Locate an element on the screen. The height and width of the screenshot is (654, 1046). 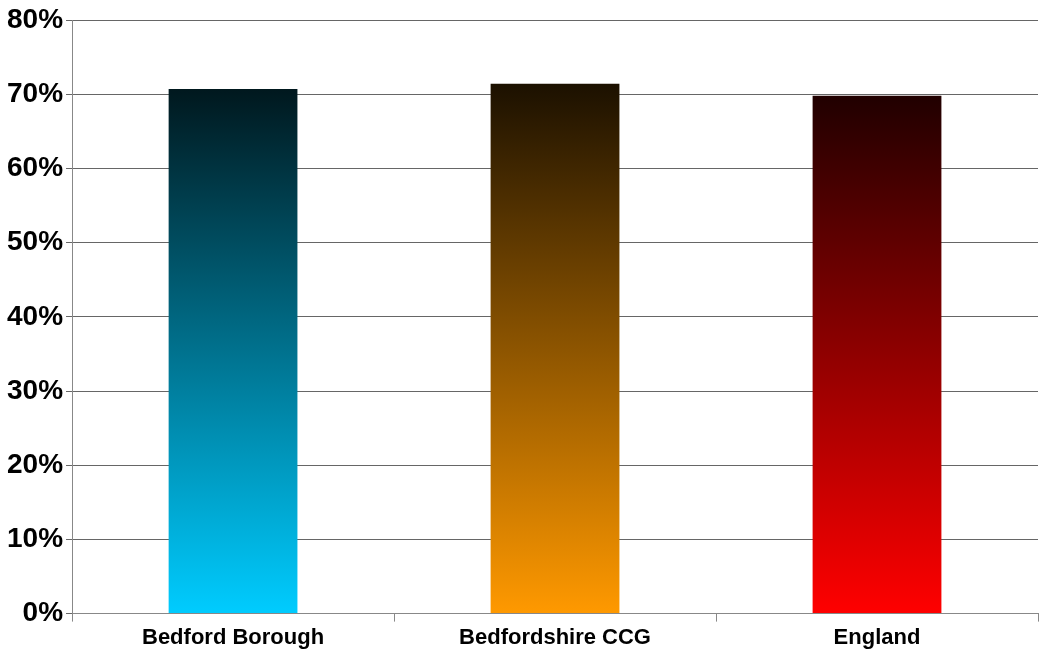
x-tick-label: Bedford Borough is located at coordinates (233, 636).